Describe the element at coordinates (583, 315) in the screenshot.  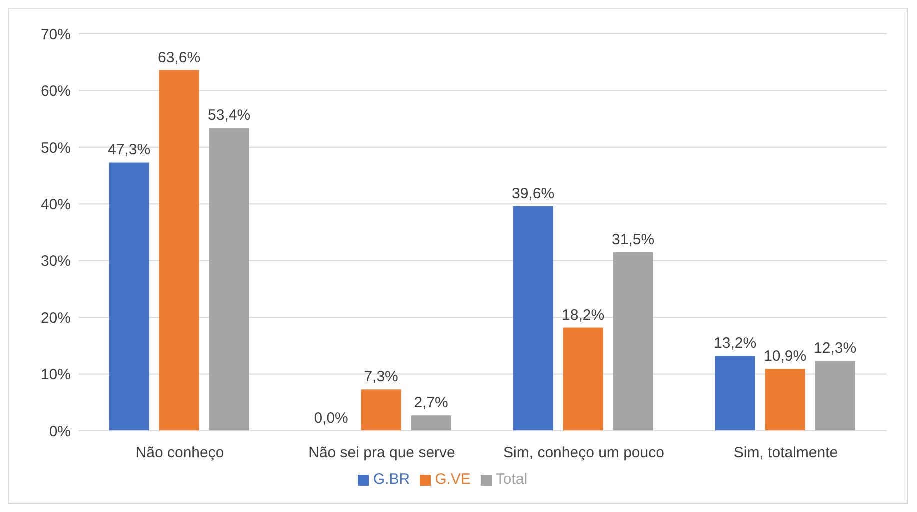
I see `data-label: 18,2%` at that location.